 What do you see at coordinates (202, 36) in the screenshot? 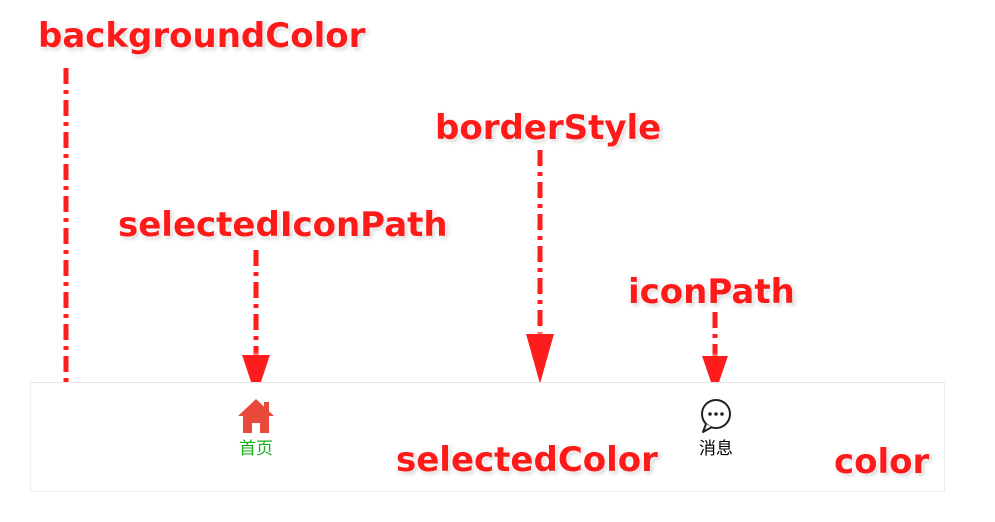
I see `background-color-annotation: backgroundColor` at bounding box center [202, 36].